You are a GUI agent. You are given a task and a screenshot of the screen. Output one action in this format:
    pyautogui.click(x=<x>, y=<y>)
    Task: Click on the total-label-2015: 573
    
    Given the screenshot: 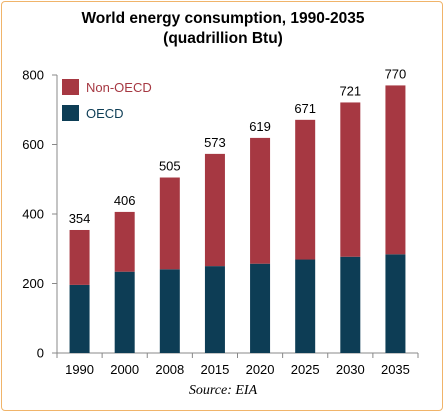 What is the action you would take?
    pyautogui.click(x=215, y=142)
    